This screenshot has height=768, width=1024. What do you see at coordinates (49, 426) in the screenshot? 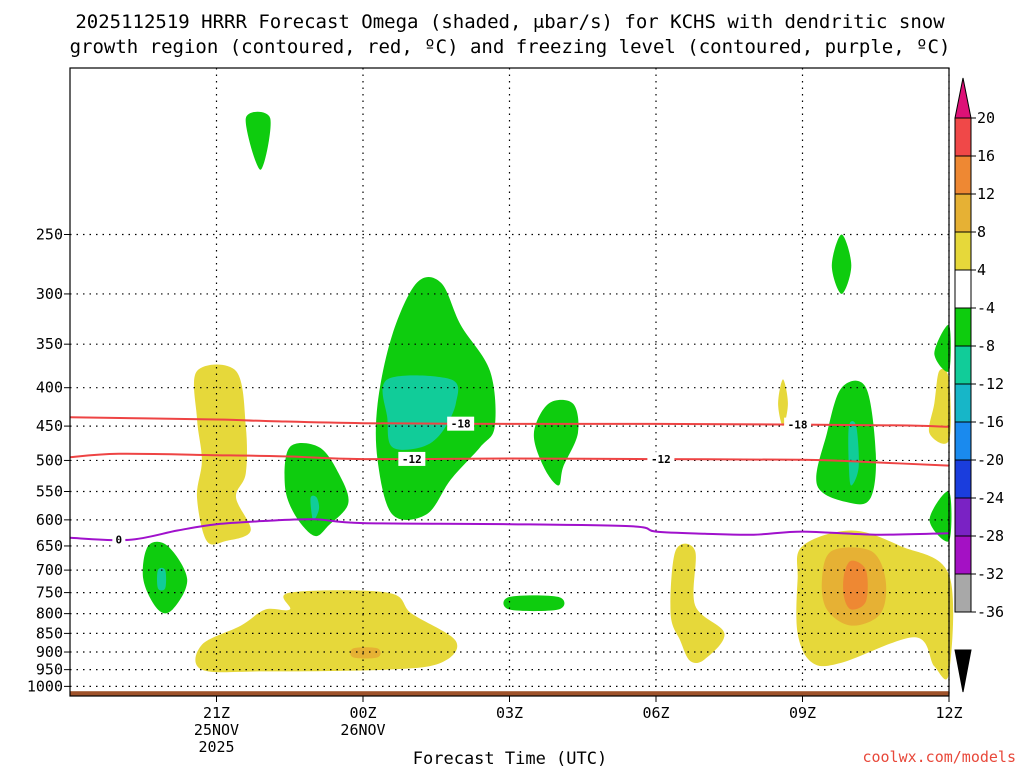
I see `y-tick-label-450: 450` at bounding box center [49, 426].